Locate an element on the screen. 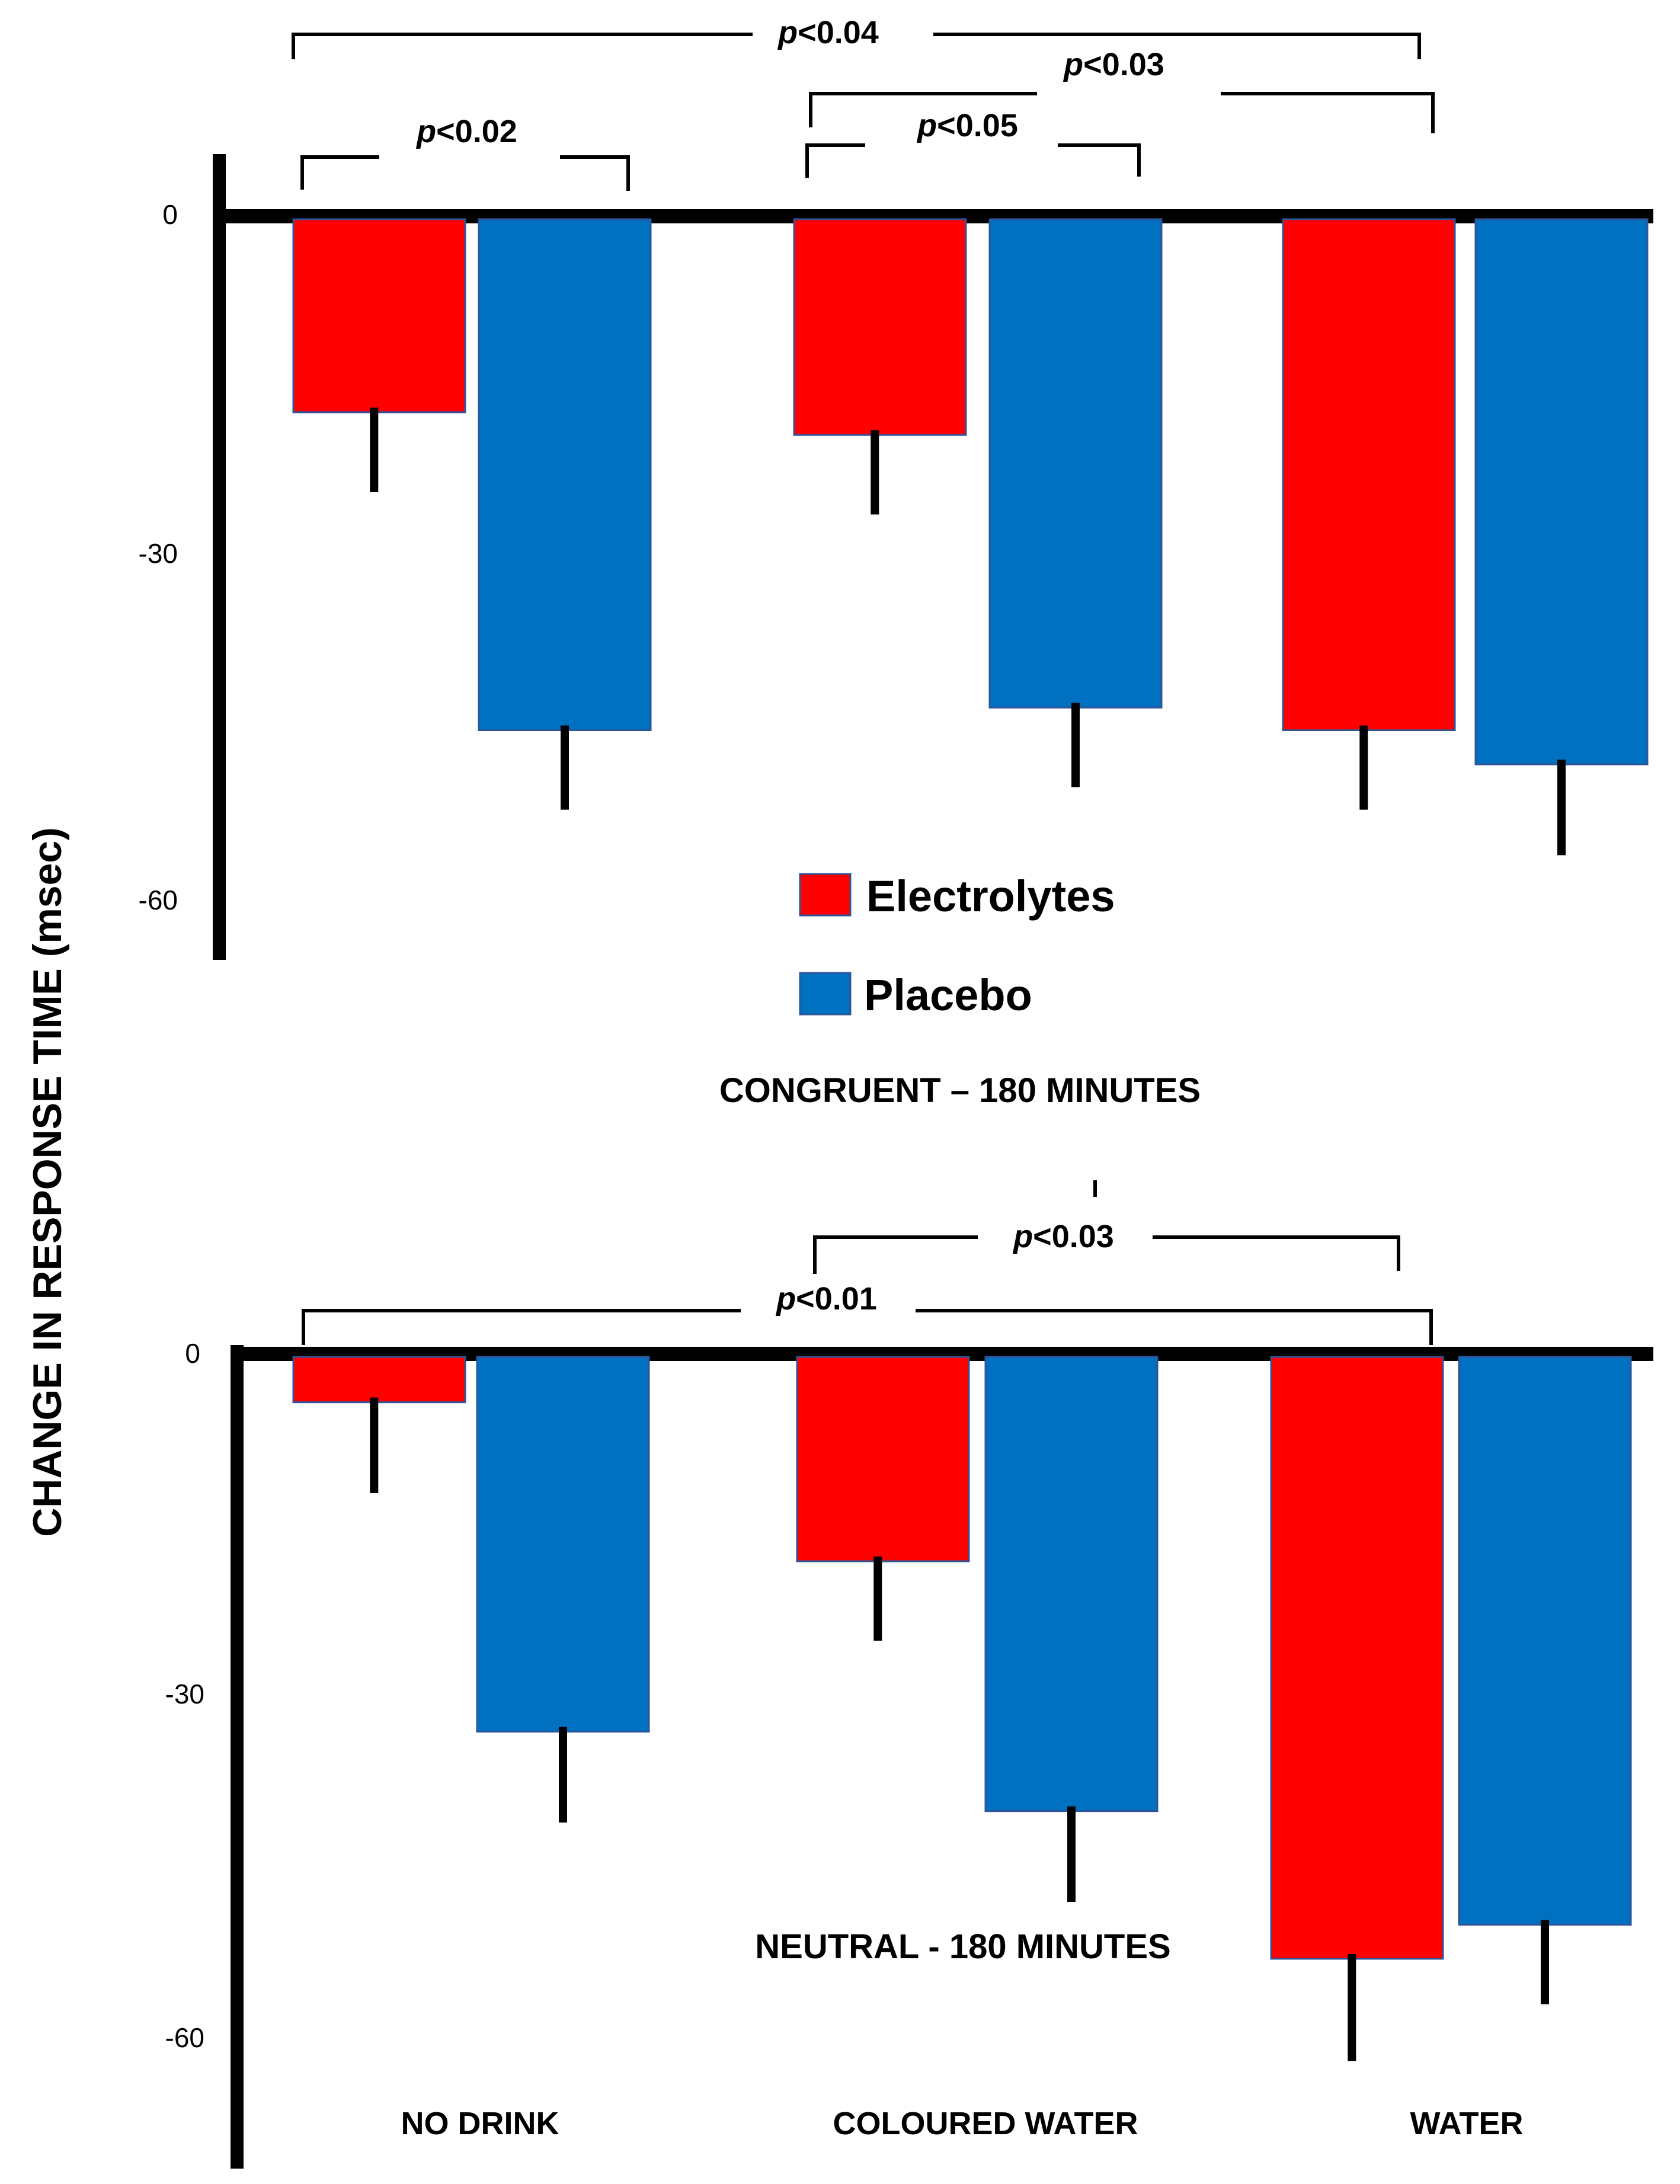 This screenshot has width=1680, height=2184. top-bar-no-drink-placebo is located at coordinates (565, 475).